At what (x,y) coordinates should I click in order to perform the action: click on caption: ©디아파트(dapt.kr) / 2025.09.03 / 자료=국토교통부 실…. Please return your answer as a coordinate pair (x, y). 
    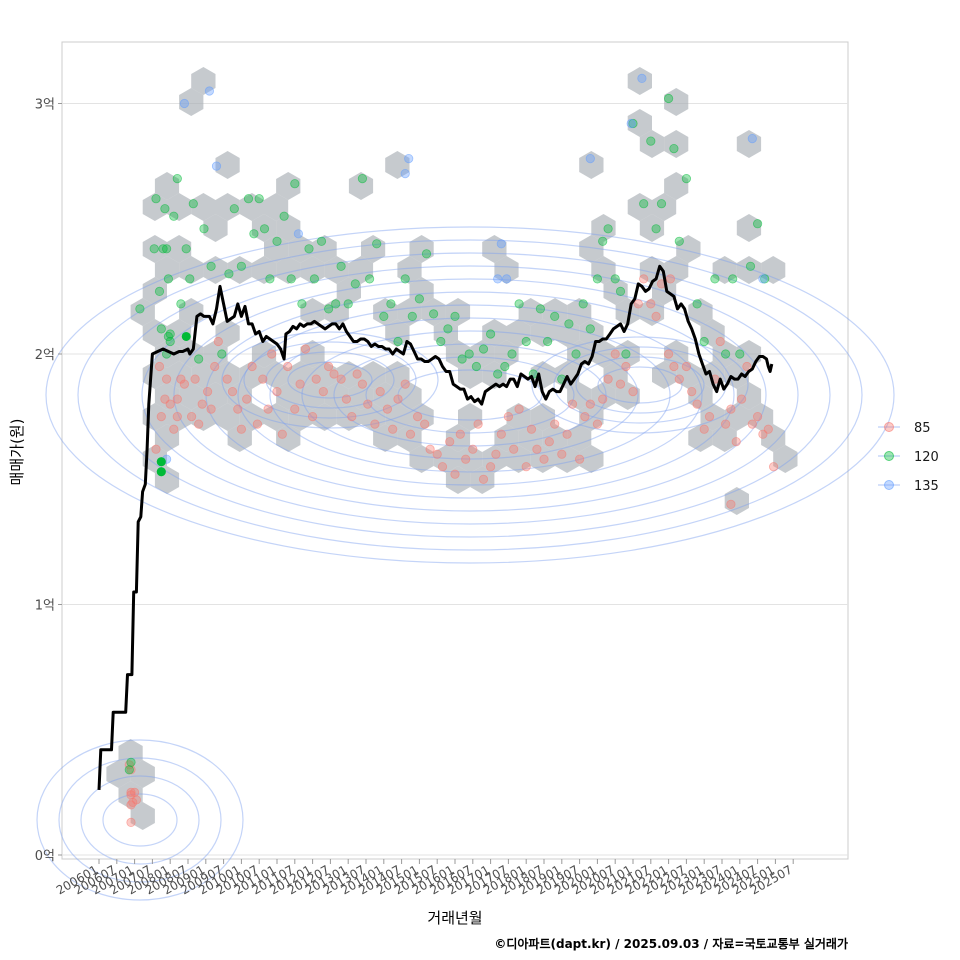
    Looking at the image, I should click on (671, 943).